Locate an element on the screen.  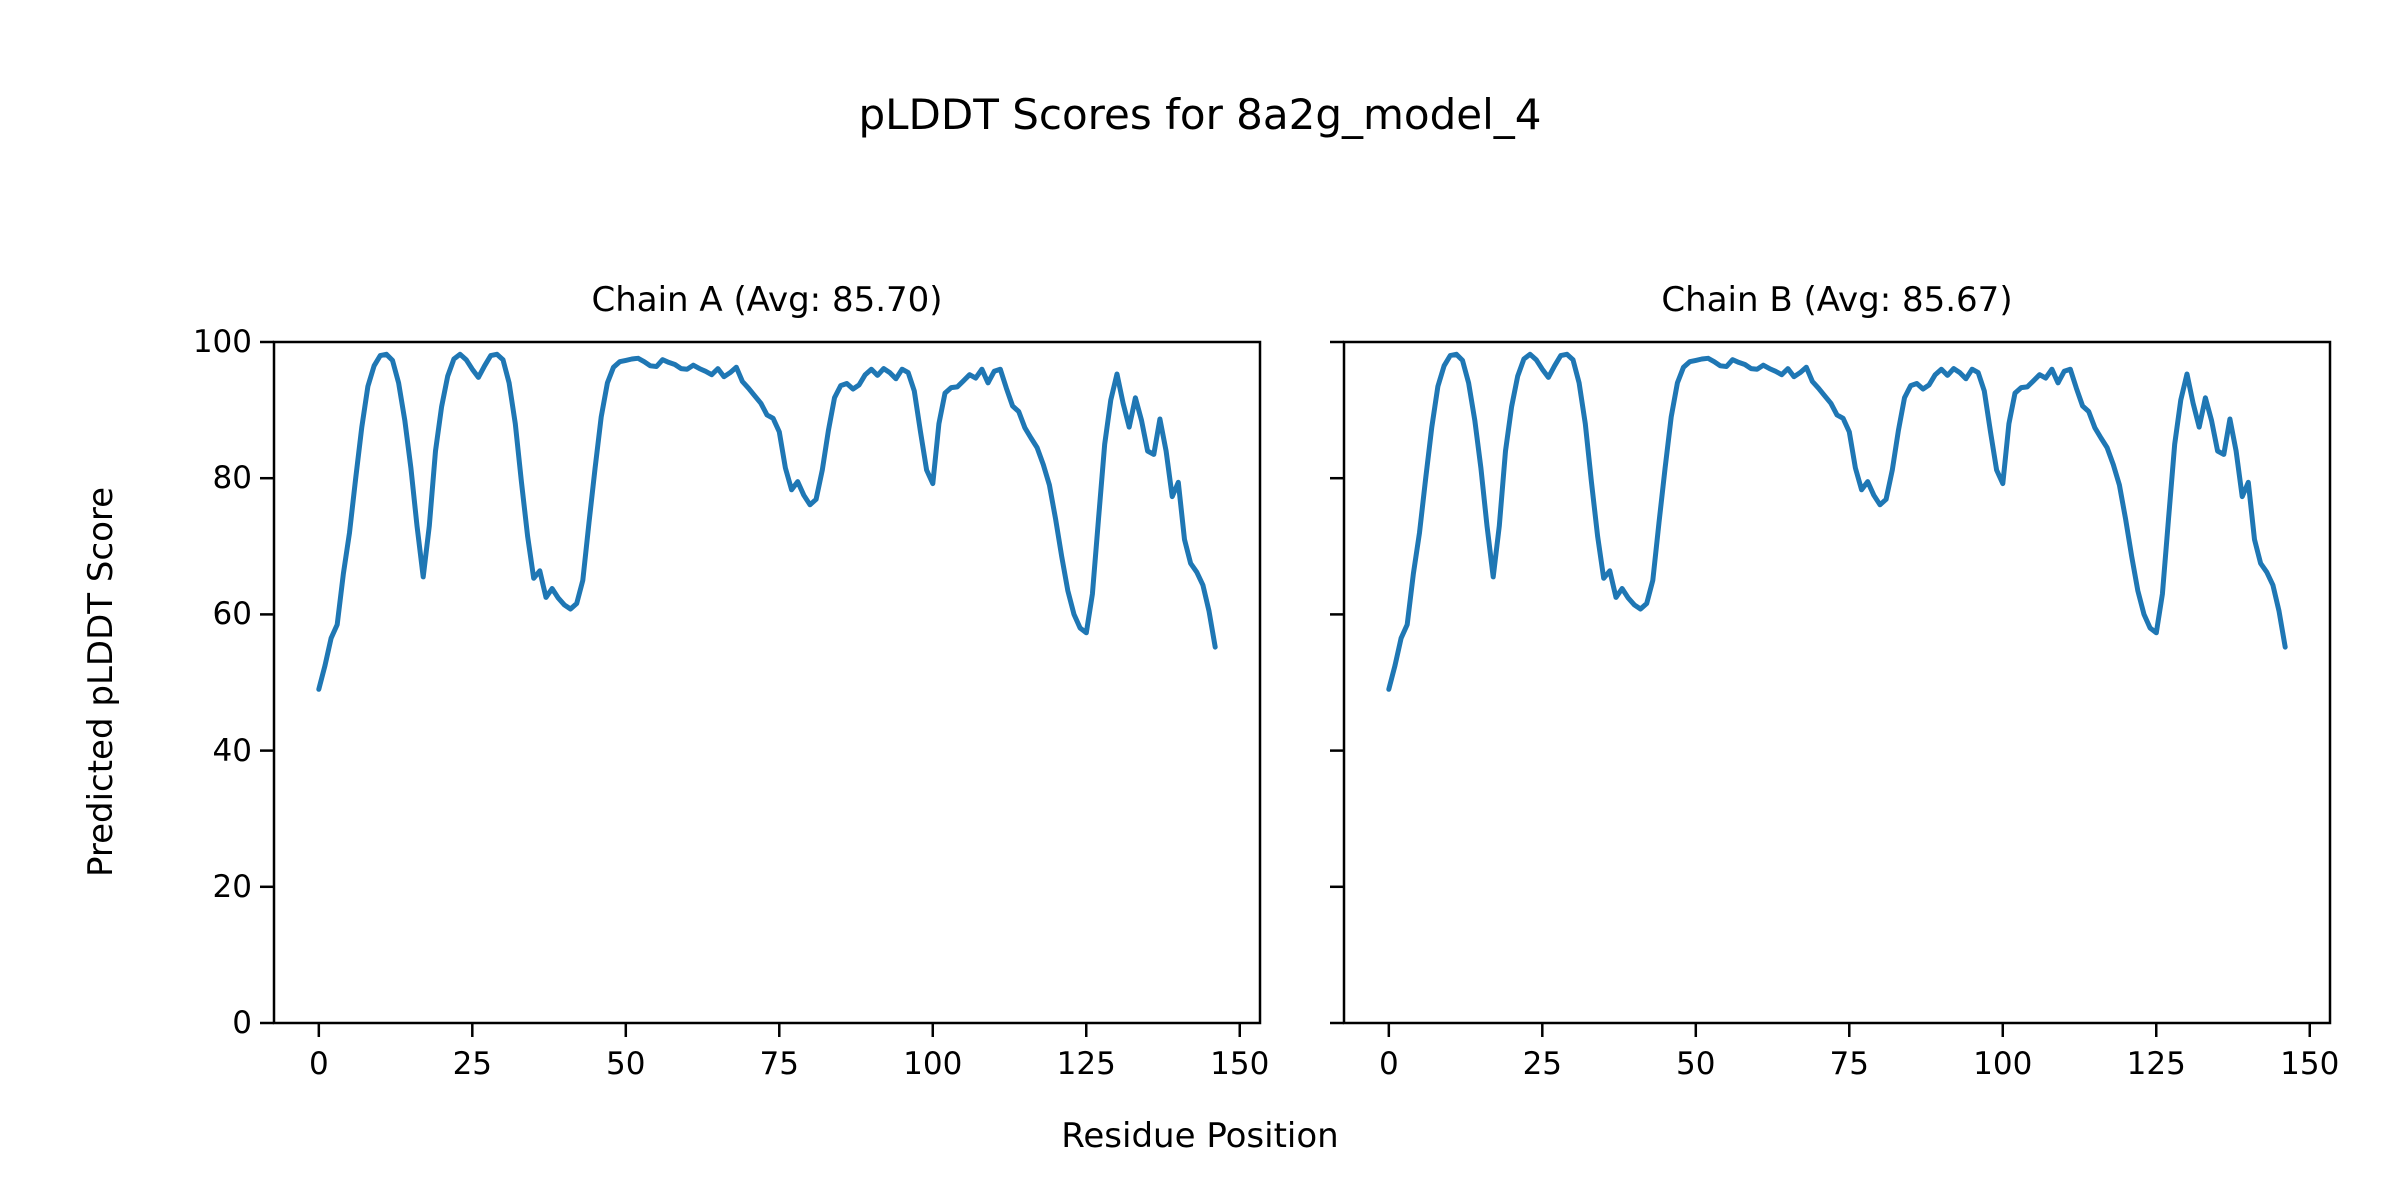
y-tick-label: 60 is located at coordinates (232, 614).